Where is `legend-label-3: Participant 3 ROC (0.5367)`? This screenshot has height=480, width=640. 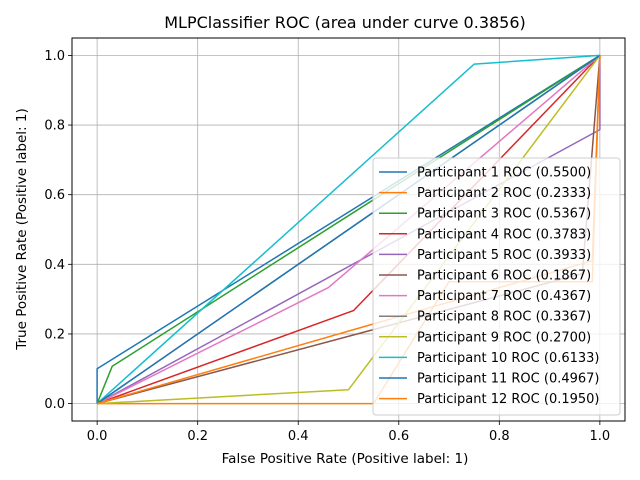
legend-label-3: Participant 3 ROC (0.5367) is located at coordinates (504, 214).